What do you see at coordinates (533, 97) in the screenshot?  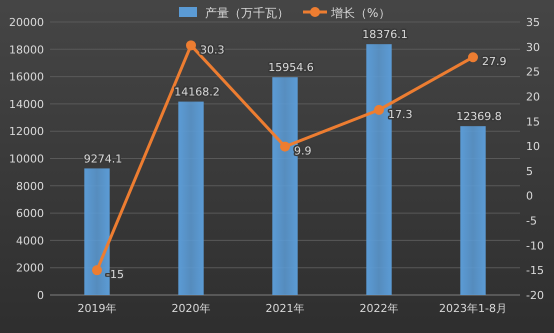 I see `y2-tick-label: 20` at bounding box center [533, 97].